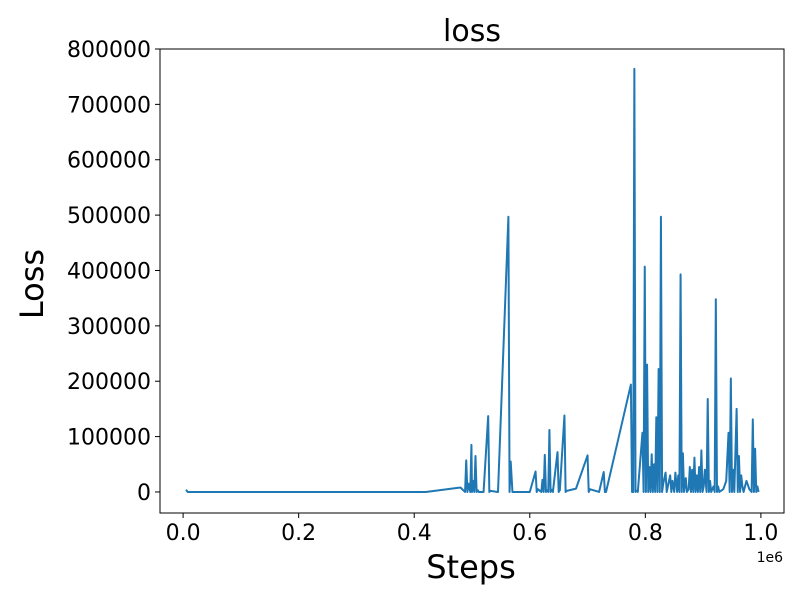  I want to click on chart-title: loss, so click(472, 31).